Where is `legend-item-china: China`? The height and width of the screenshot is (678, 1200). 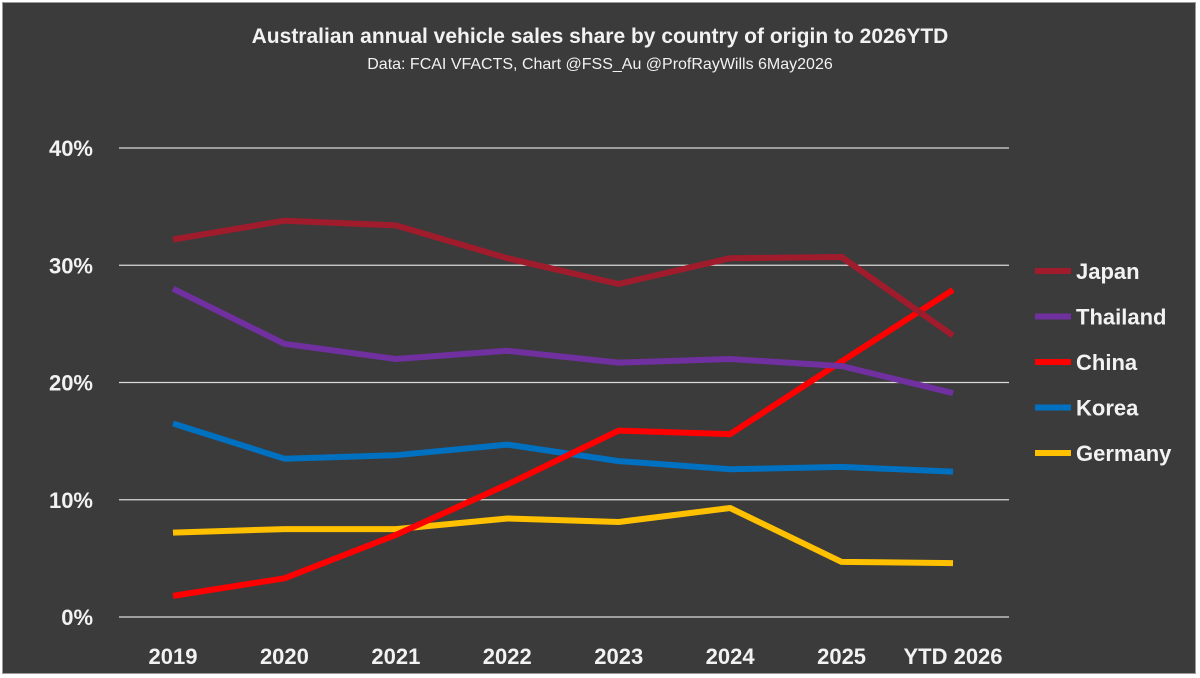
legend-item-china: China is located at coordinates (1086, 362).